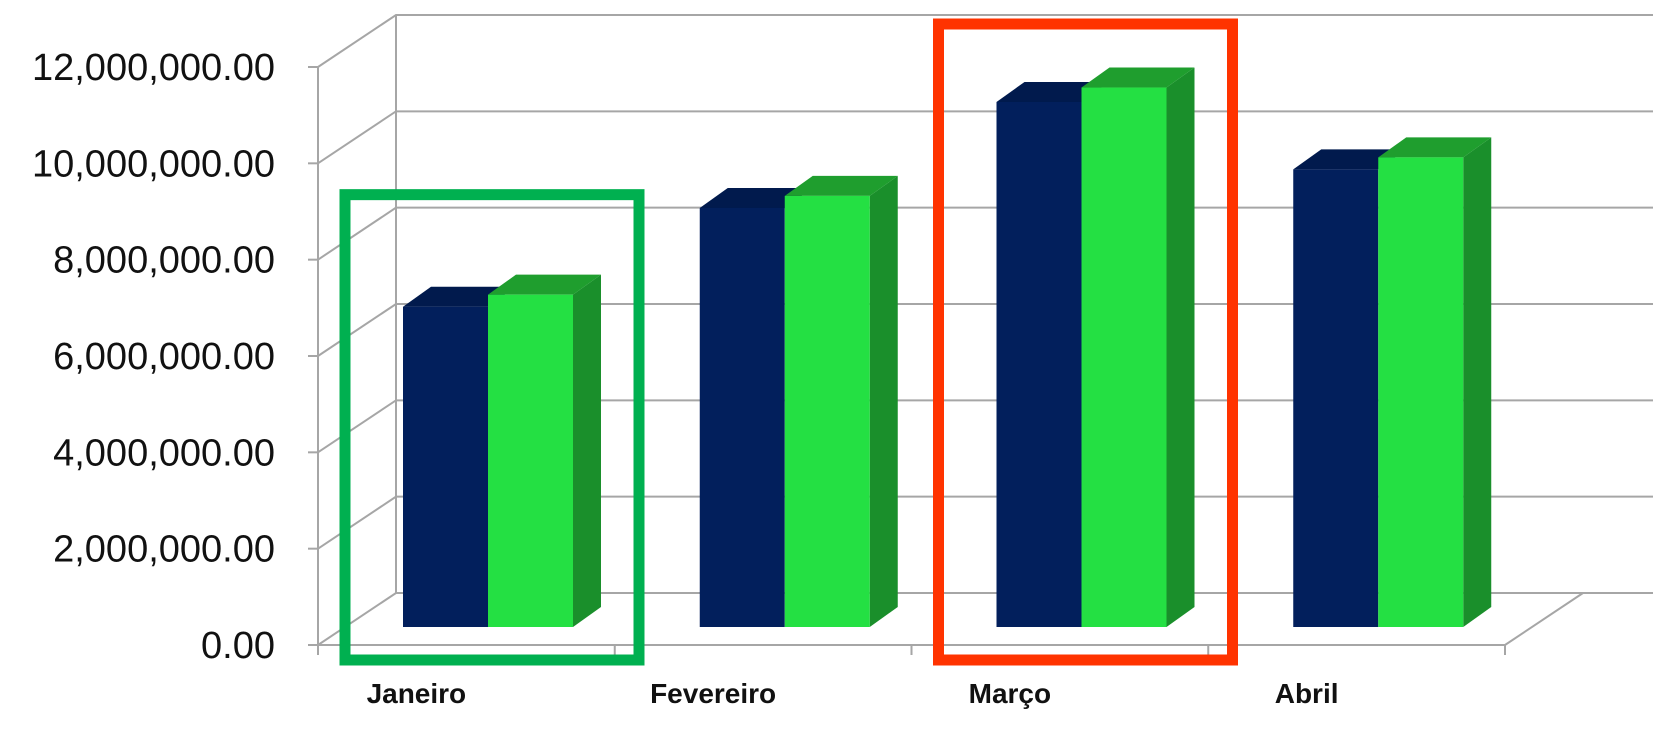 This screenshot has height=745, width=1653. I want to click on y-tick-label: 8,000,000.00, so click(164, 261).